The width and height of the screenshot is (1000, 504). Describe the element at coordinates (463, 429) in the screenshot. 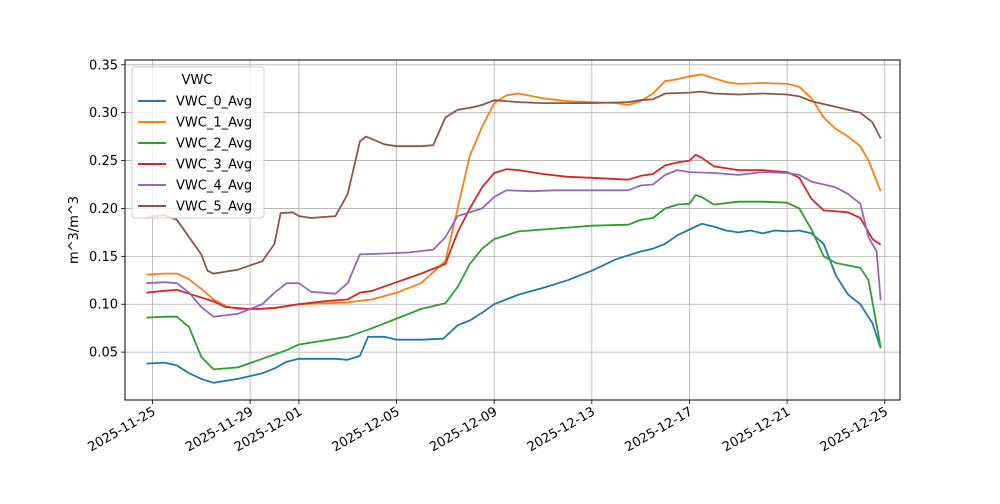

I see `x-tick-label: 2025-12-09` at that location.